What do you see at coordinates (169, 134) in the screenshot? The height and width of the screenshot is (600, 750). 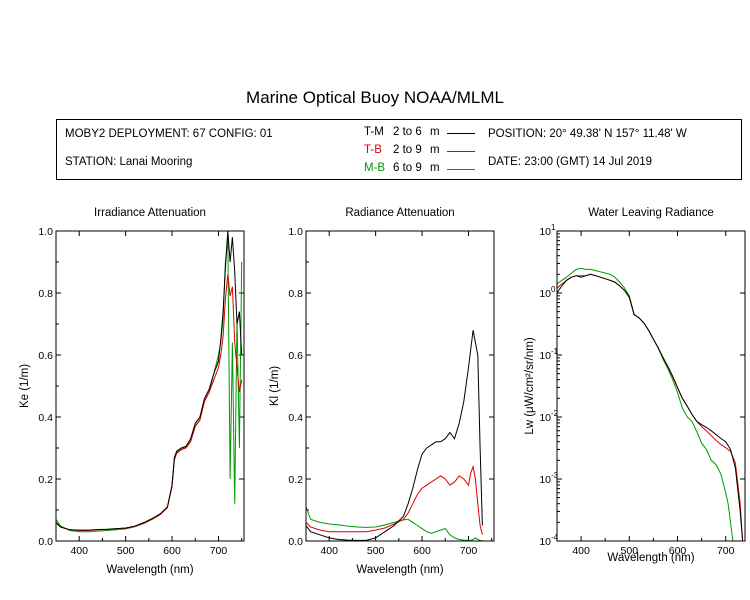 I see `deployment-text: MOBY2 DEPLOYMENT: 67 CONFIG: 01` at bounding box center [169, 134].